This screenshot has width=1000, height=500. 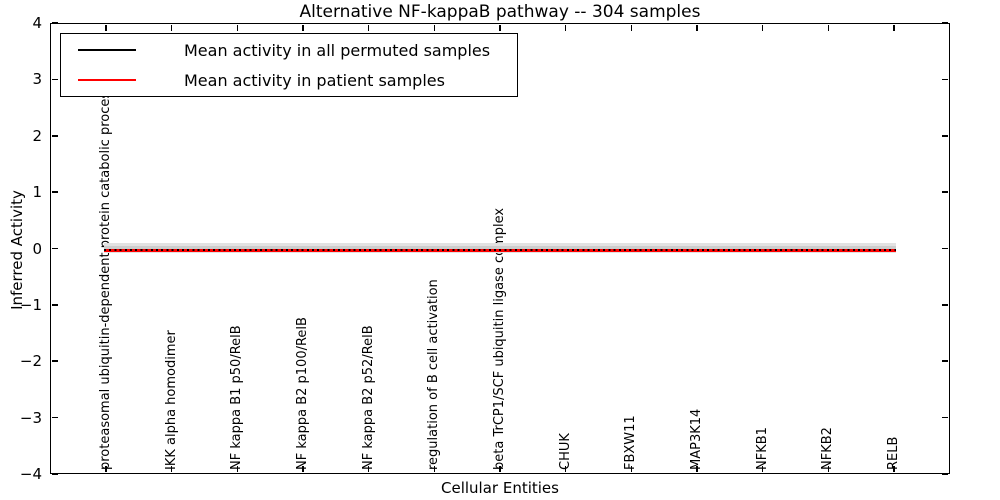 I want to click on legend-line-red, so click(x=107, y=80).